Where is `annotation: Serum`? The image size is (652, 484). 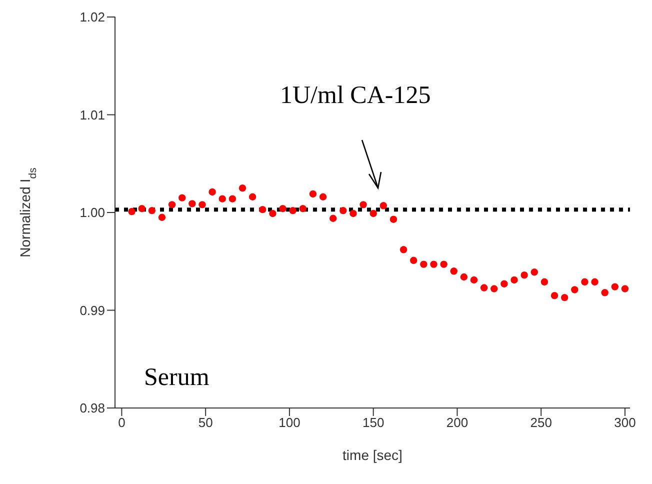 annotation: Serum is located at coordinates (177, 378).